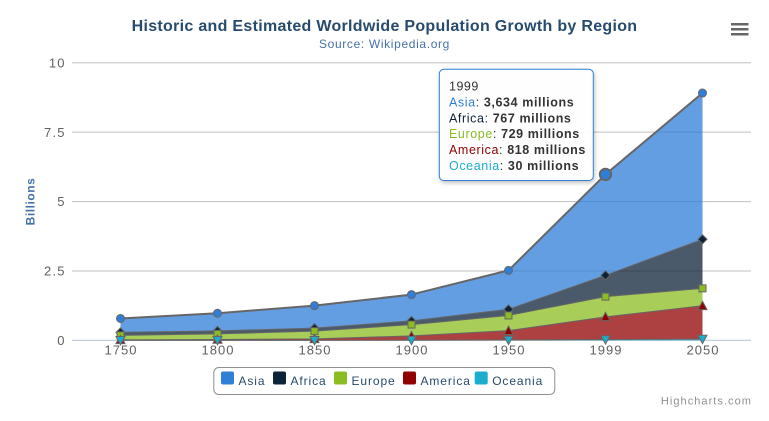  I want to click on svg-text: Oceania: 30 millions, so click(514, 166).